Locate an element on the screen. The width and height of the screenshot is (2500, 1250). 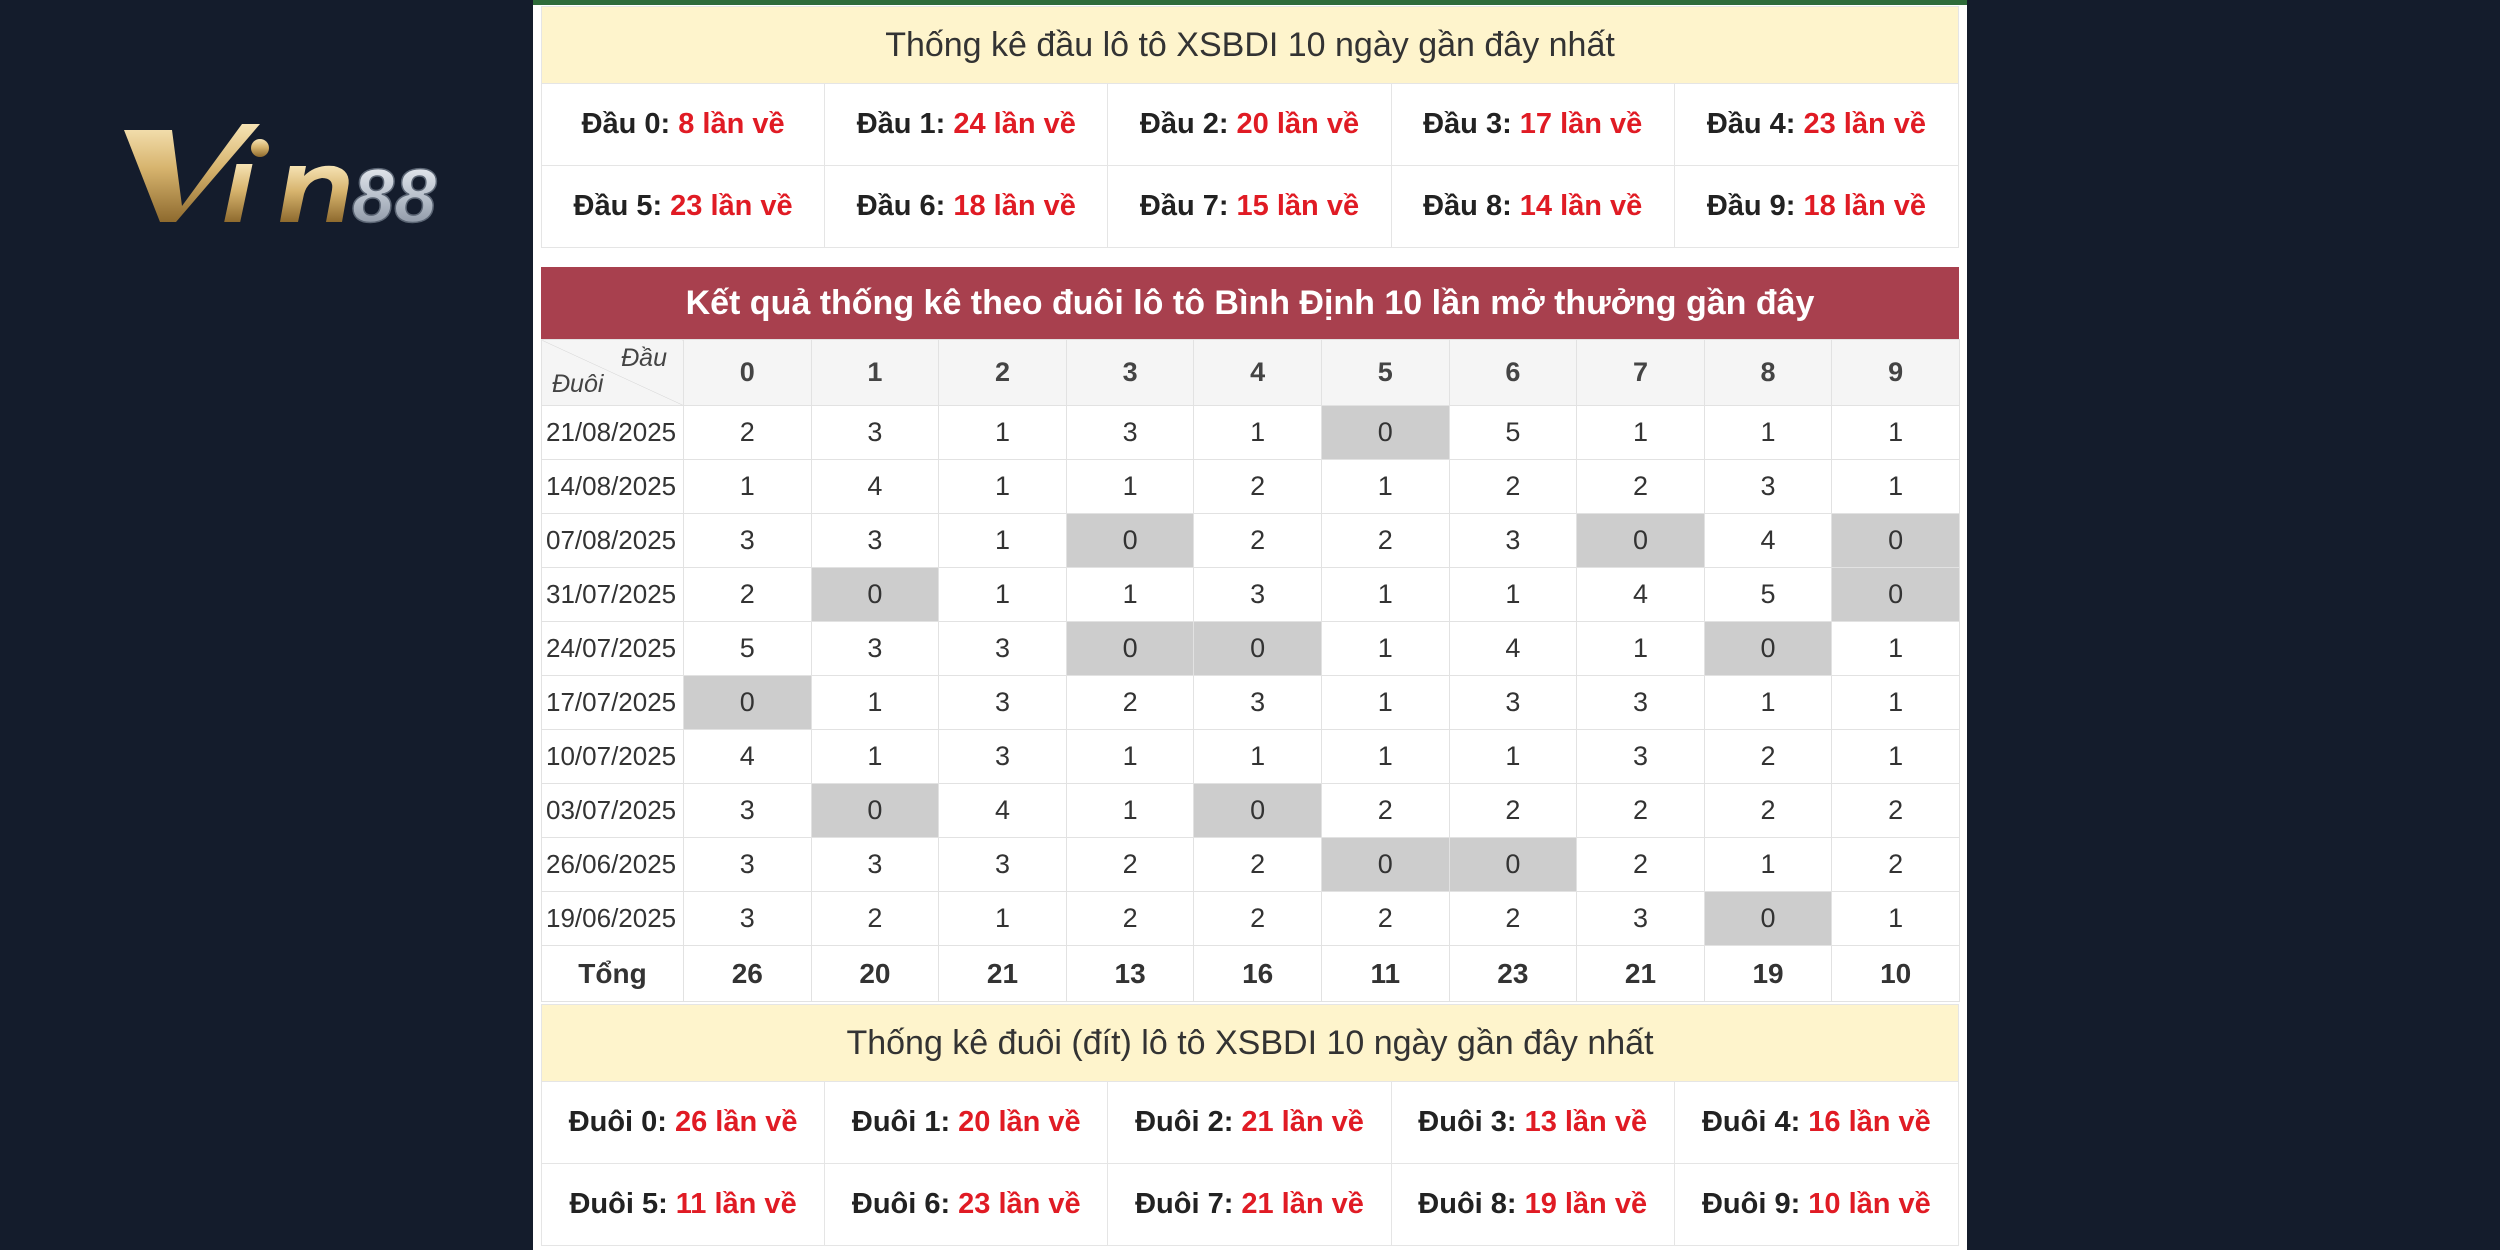
row-date: 26/06/2025 is located at coordinates (612, 864).